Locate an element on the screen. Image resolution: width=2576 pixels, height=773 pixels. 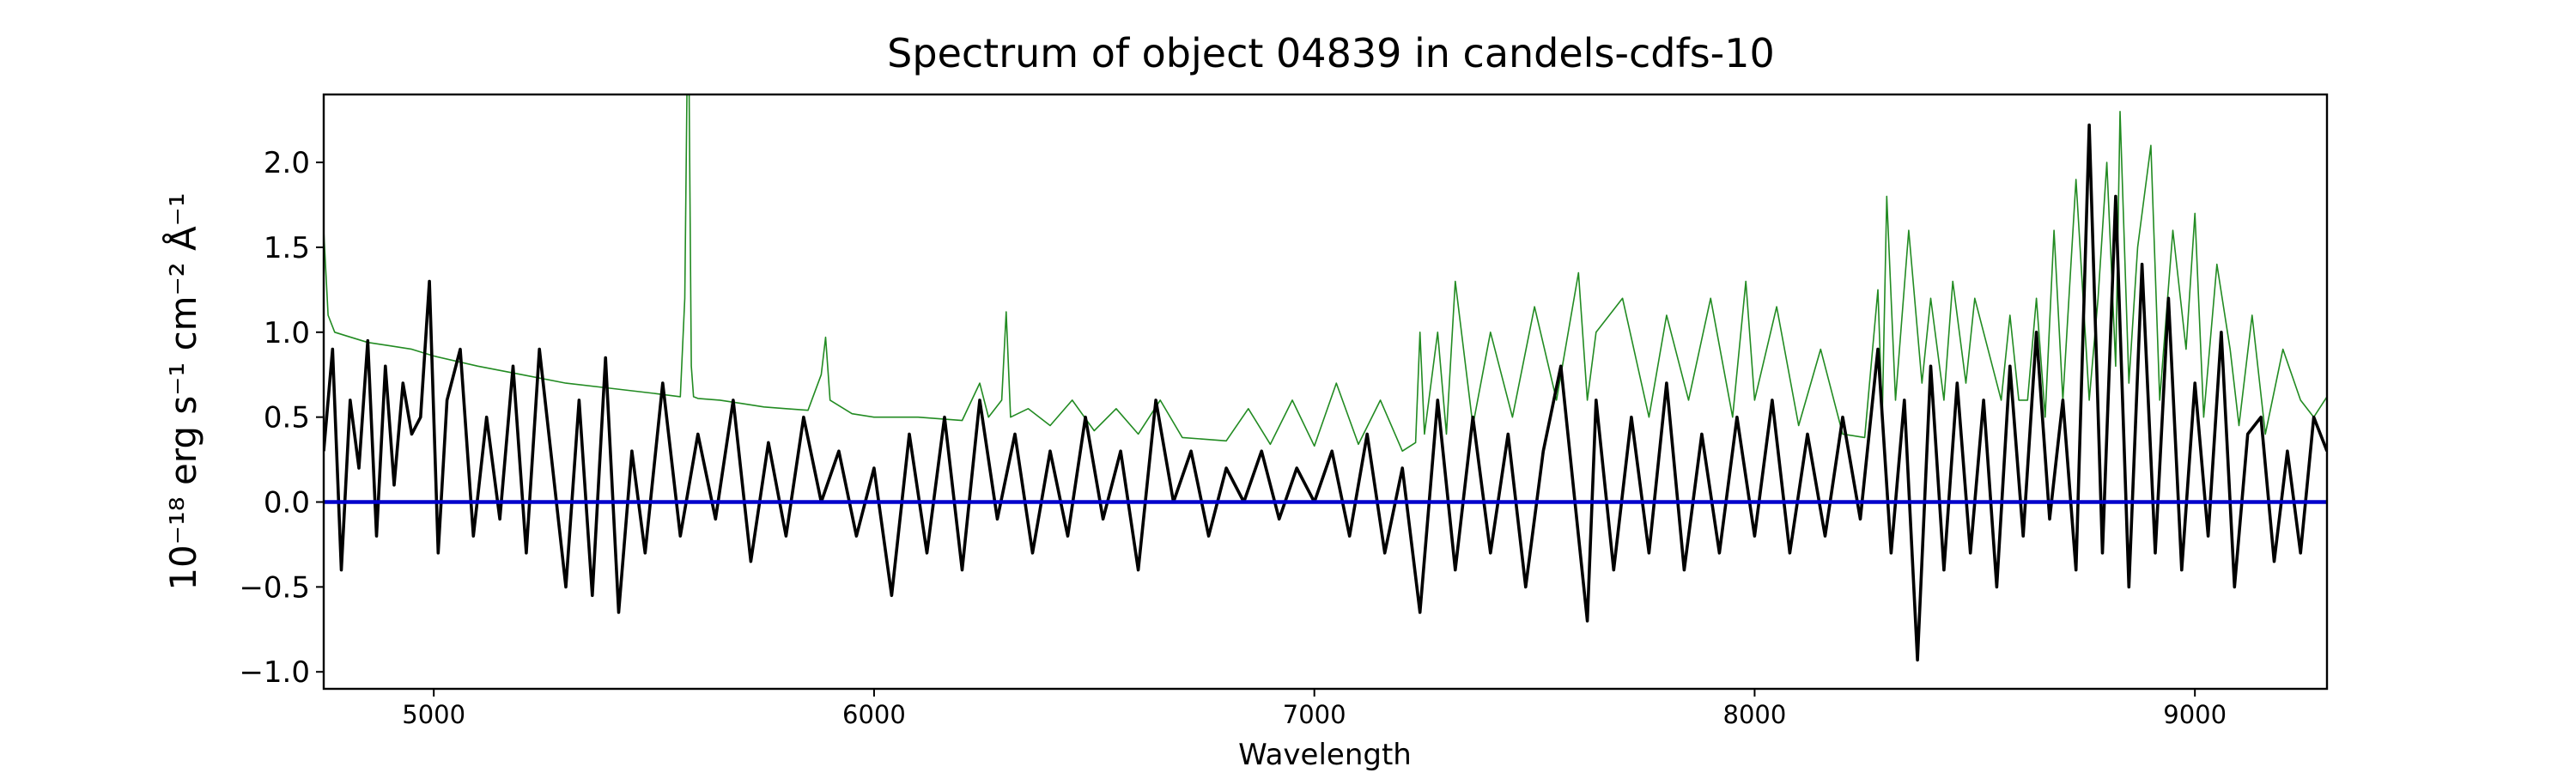
x-tick-label: 9000 is located at coordinates (2195, 714).